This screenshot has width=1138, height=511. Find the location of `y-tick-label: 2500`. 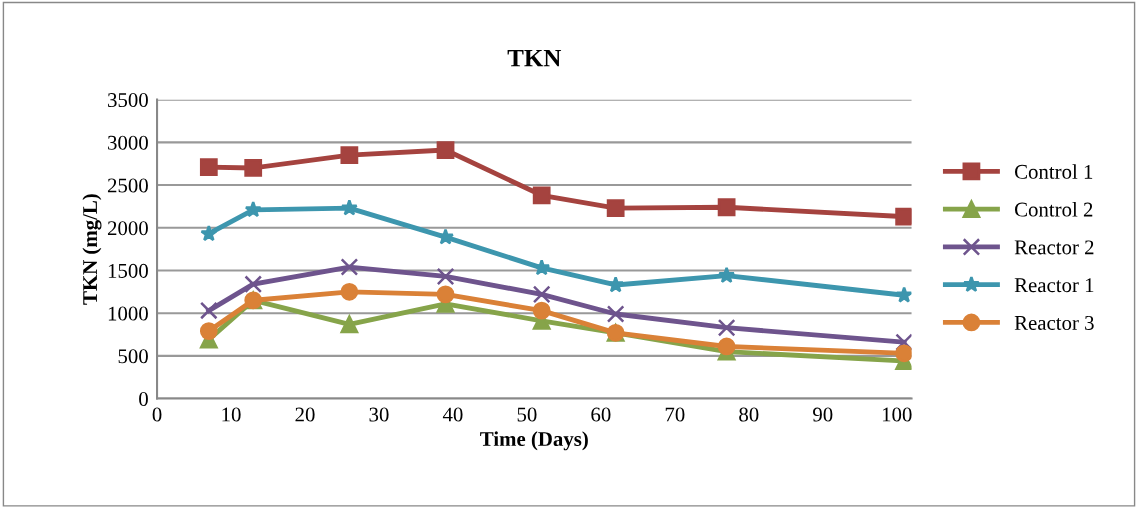

y-tick-label: 2500 is located at coordinates (127, 185).